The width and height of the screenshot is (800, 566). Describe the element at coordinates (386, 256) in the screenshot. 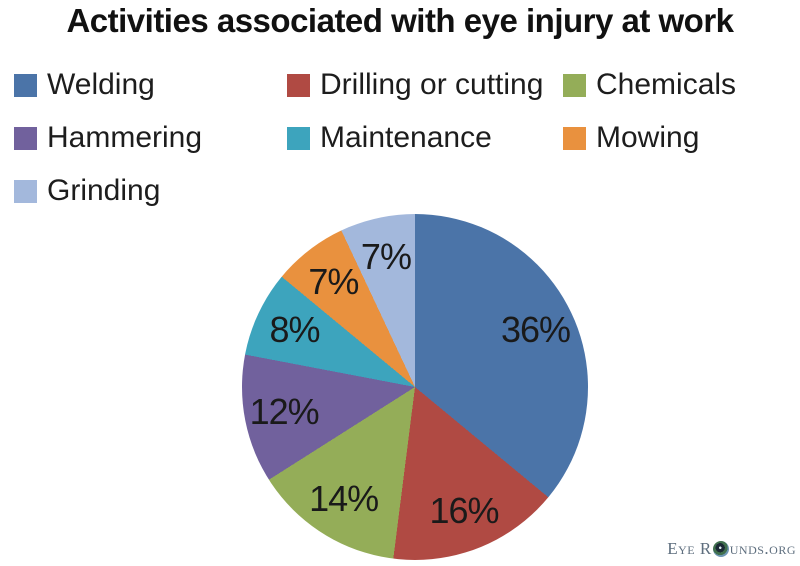

I see `slice-label-grinding: 7%` at that location.